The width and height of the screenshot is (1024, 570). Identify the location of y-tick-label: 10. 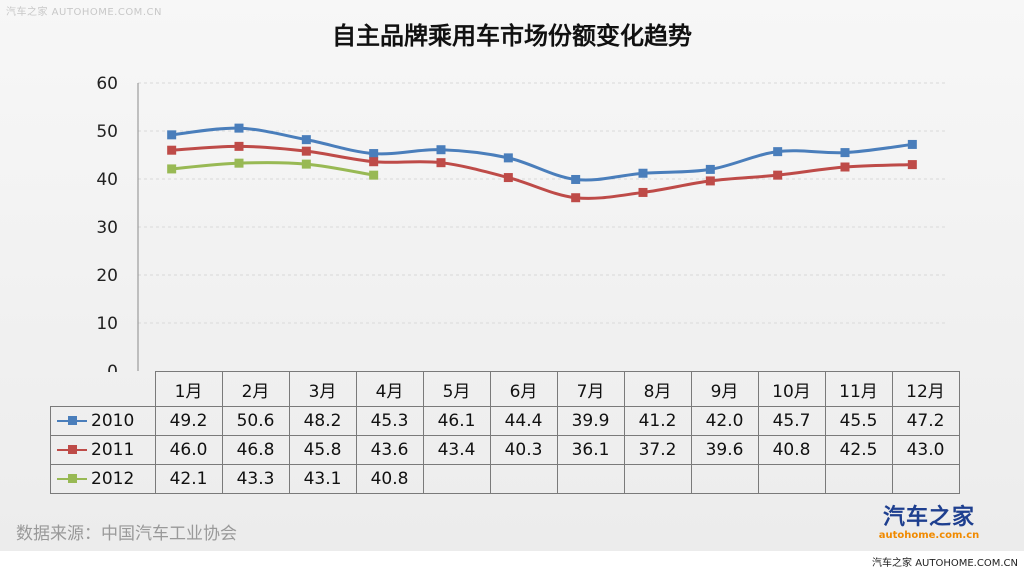
(107, 324).